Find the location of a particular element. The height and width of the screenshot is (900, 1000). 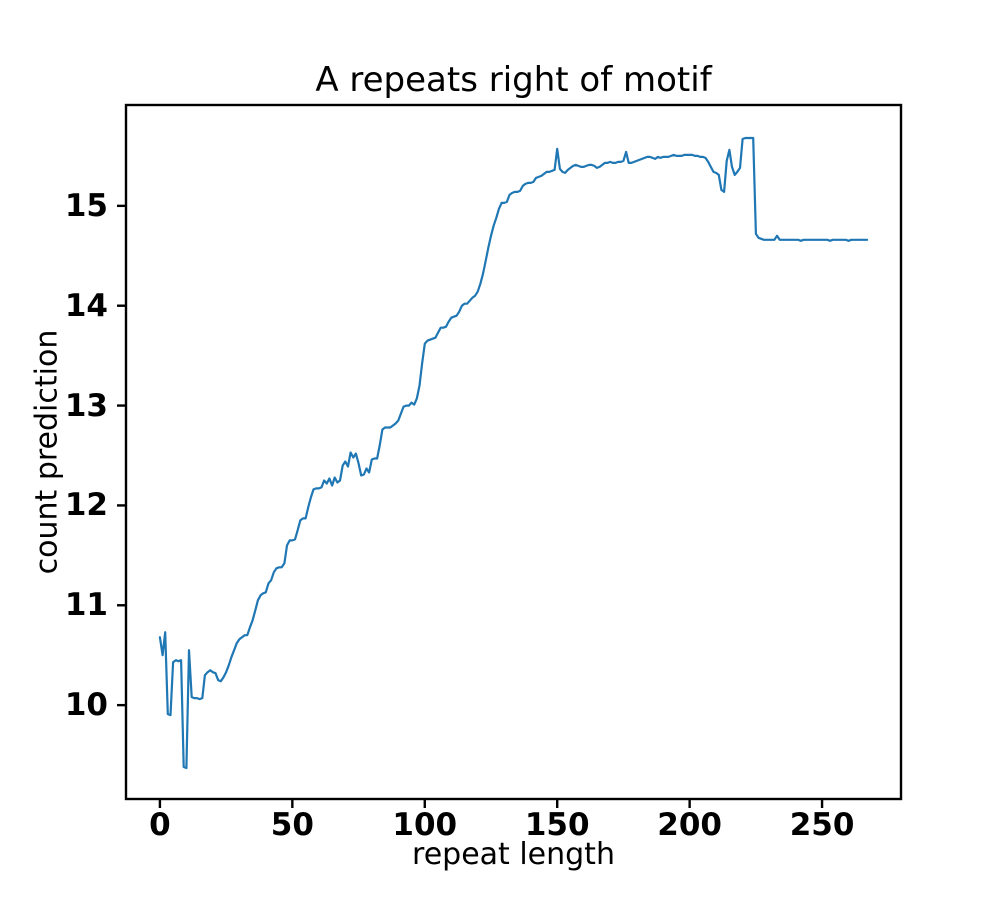

x-tick-label: 150 is located at coordinates (557, 825).